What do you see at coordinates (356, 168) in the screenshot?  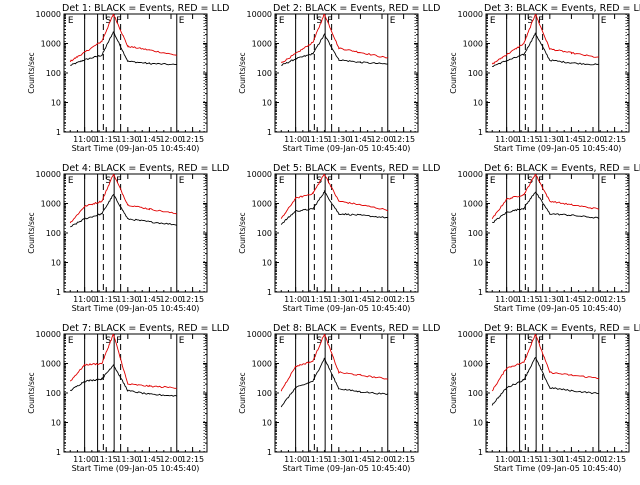 I see `panel-title: Det 5: BLACK = Events, RED = LLD` at bounding box center [356, 168].